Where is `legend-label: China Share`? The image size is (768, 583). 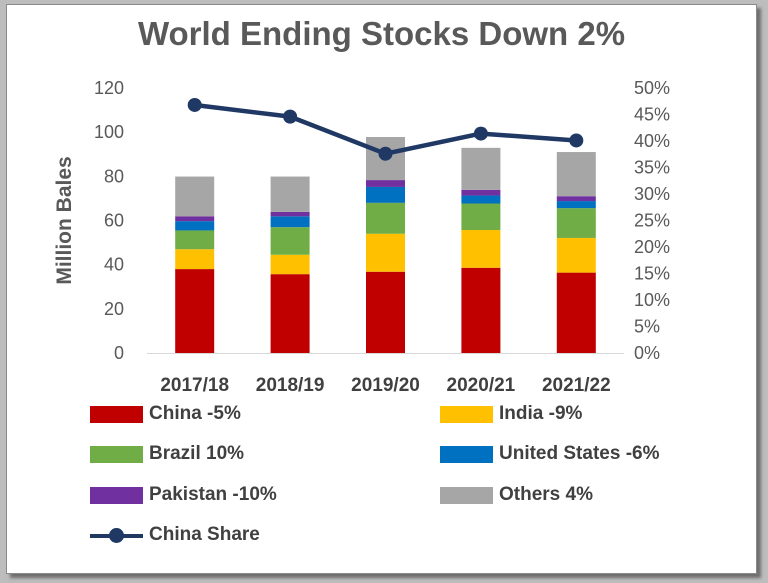
legend-label: China Share is located at coordinates (204, 534).